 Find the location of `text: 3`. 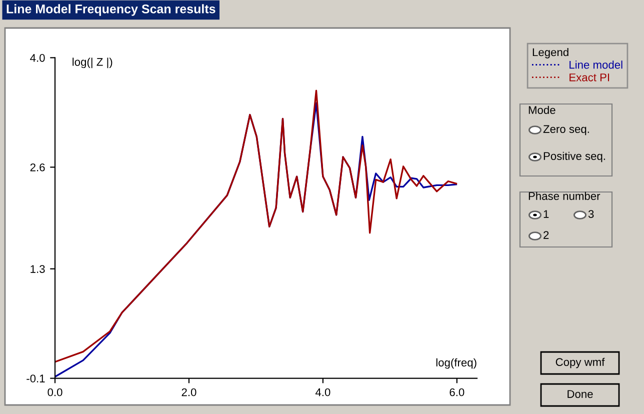

text: 3 is located at coordinates (591, 214).